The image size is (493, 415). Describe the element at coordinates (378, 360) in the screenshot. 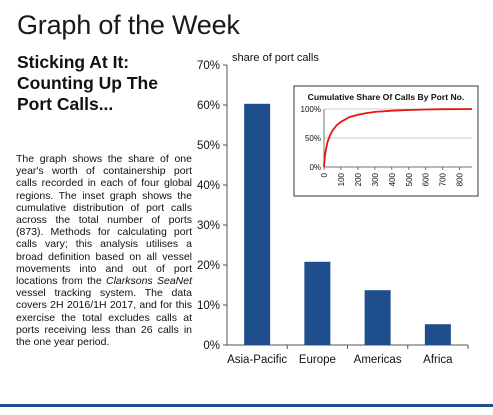

I see `x-tick-label: Americas` at that location.